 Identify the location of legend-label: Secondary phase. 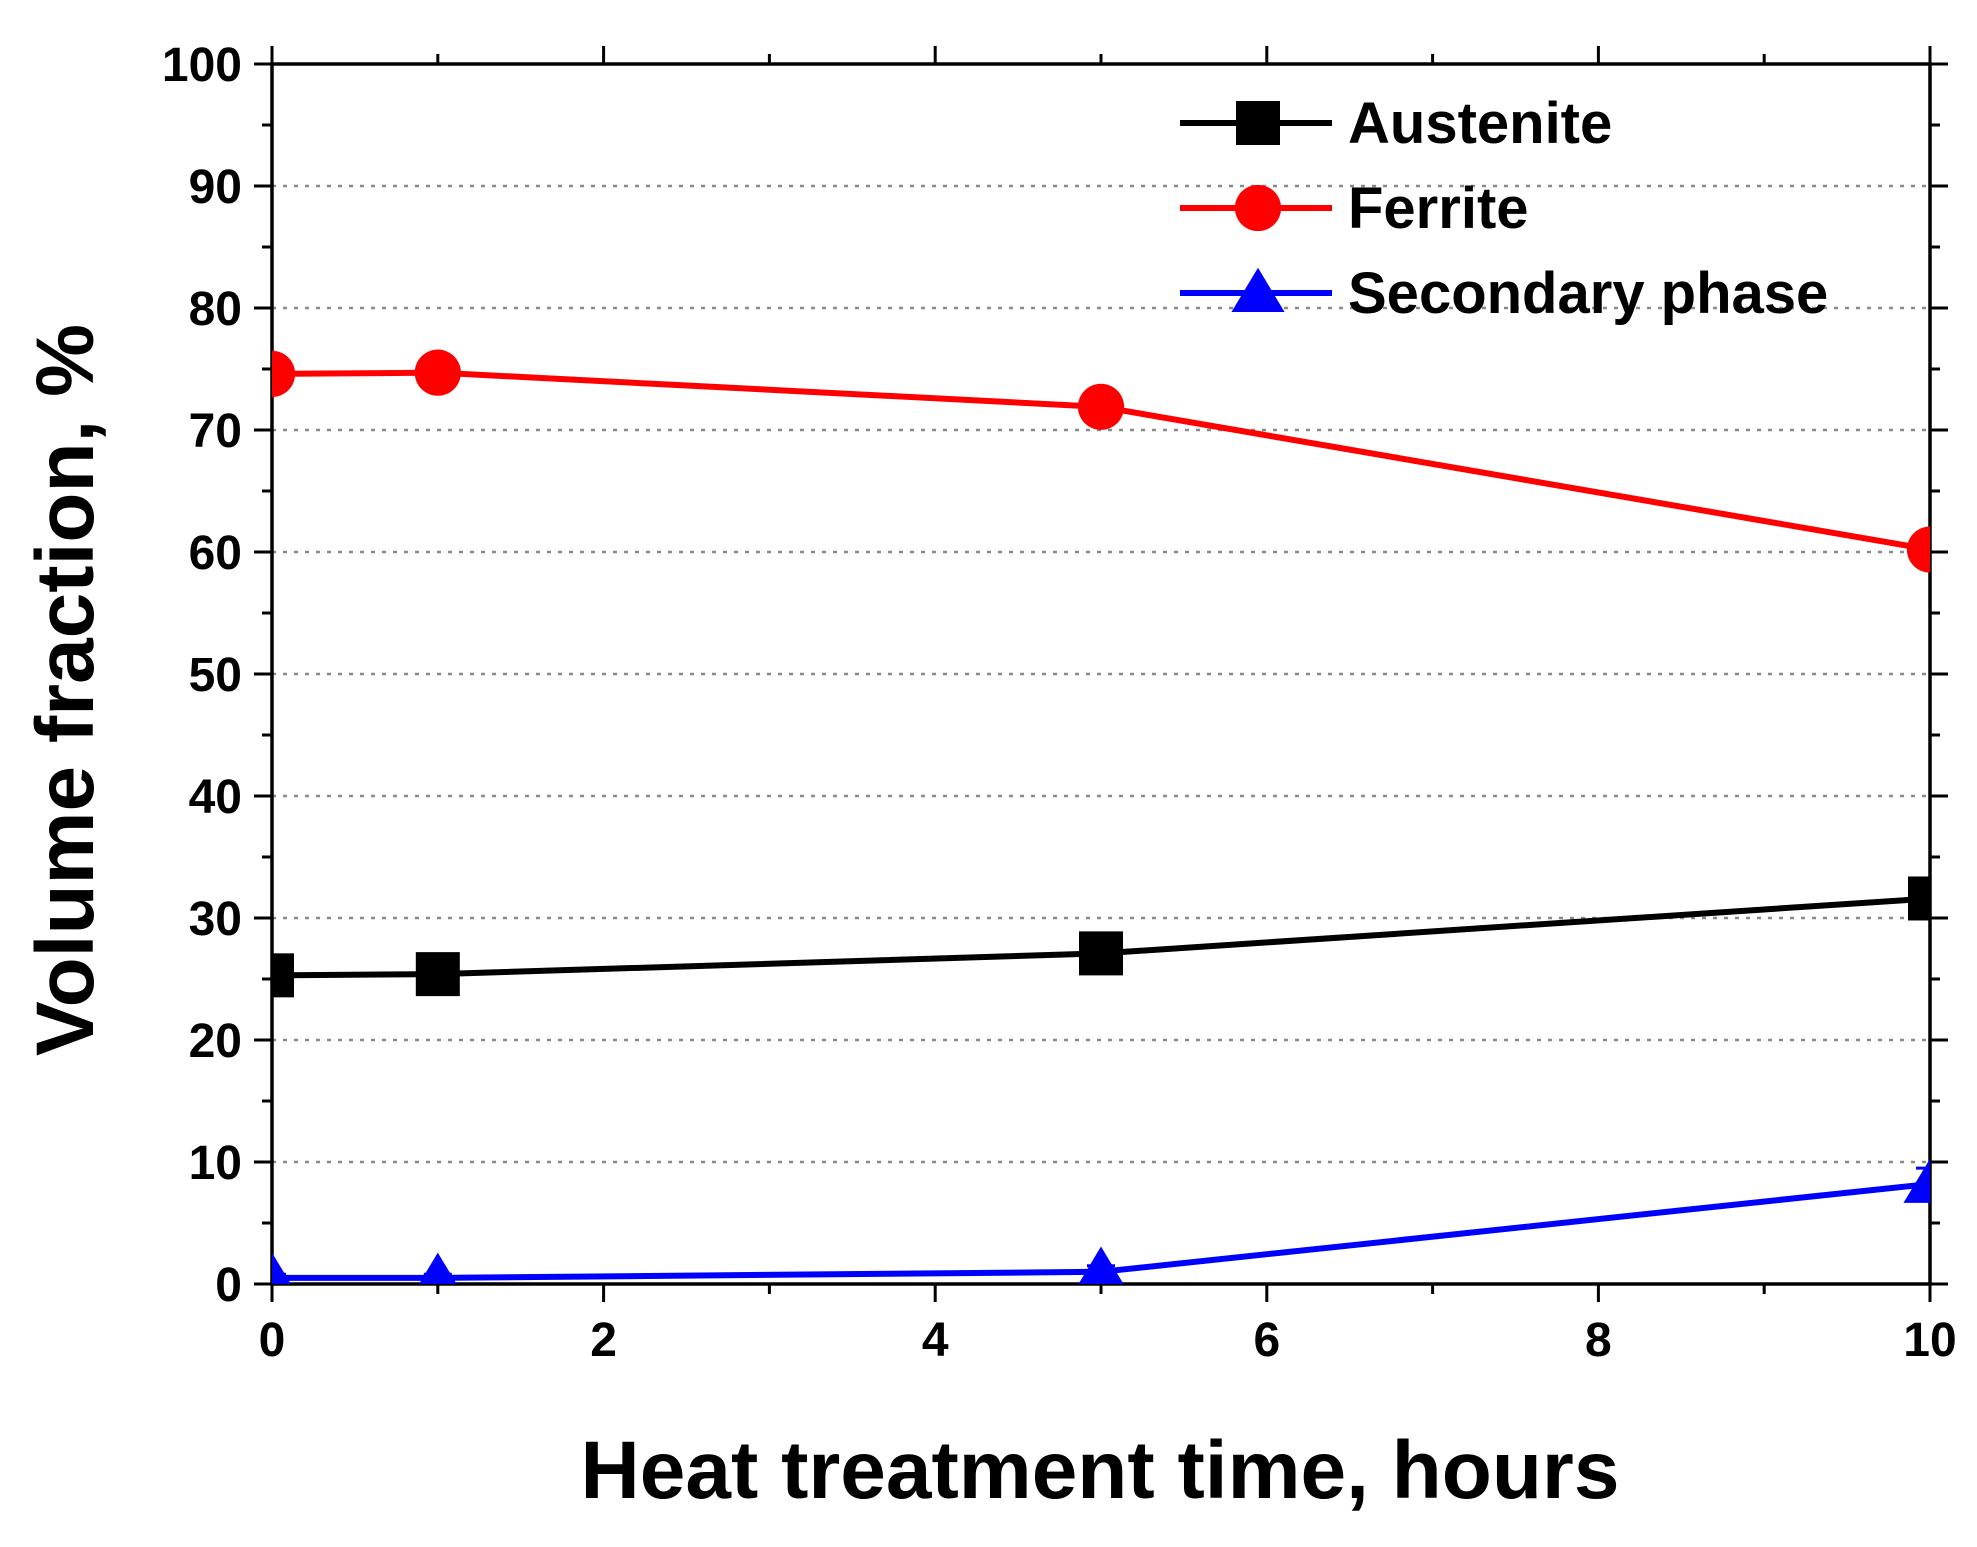
(1588, 293).